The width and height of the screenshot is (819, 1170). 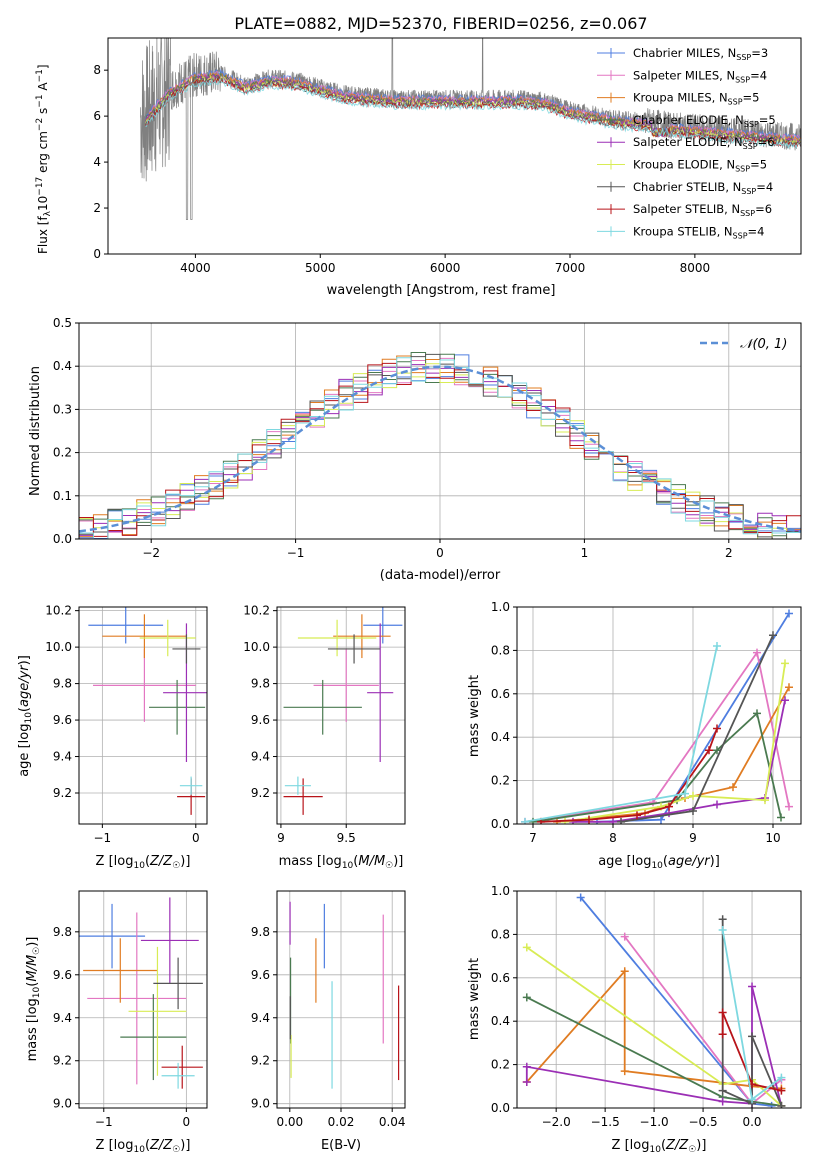 What do you see at coordinates (700, 76) in the screenshot?
I see `legend-label: Salpeter MILES, NSSP=4` at bounding box center [700, 76].